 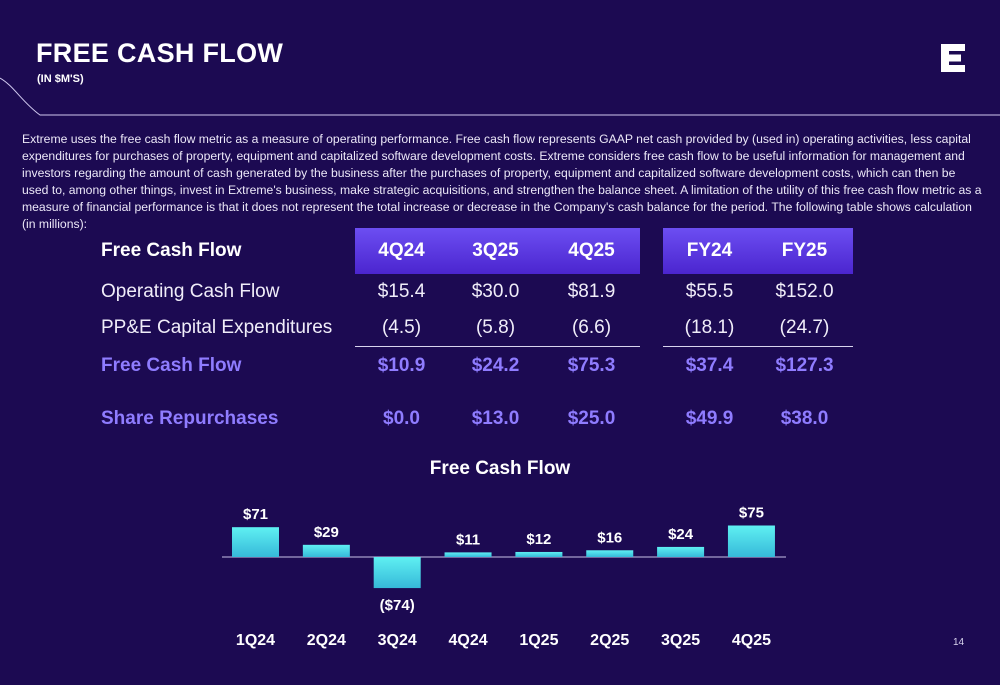 I want to click on chart-data-label: $75, so click(x=751, y=513).